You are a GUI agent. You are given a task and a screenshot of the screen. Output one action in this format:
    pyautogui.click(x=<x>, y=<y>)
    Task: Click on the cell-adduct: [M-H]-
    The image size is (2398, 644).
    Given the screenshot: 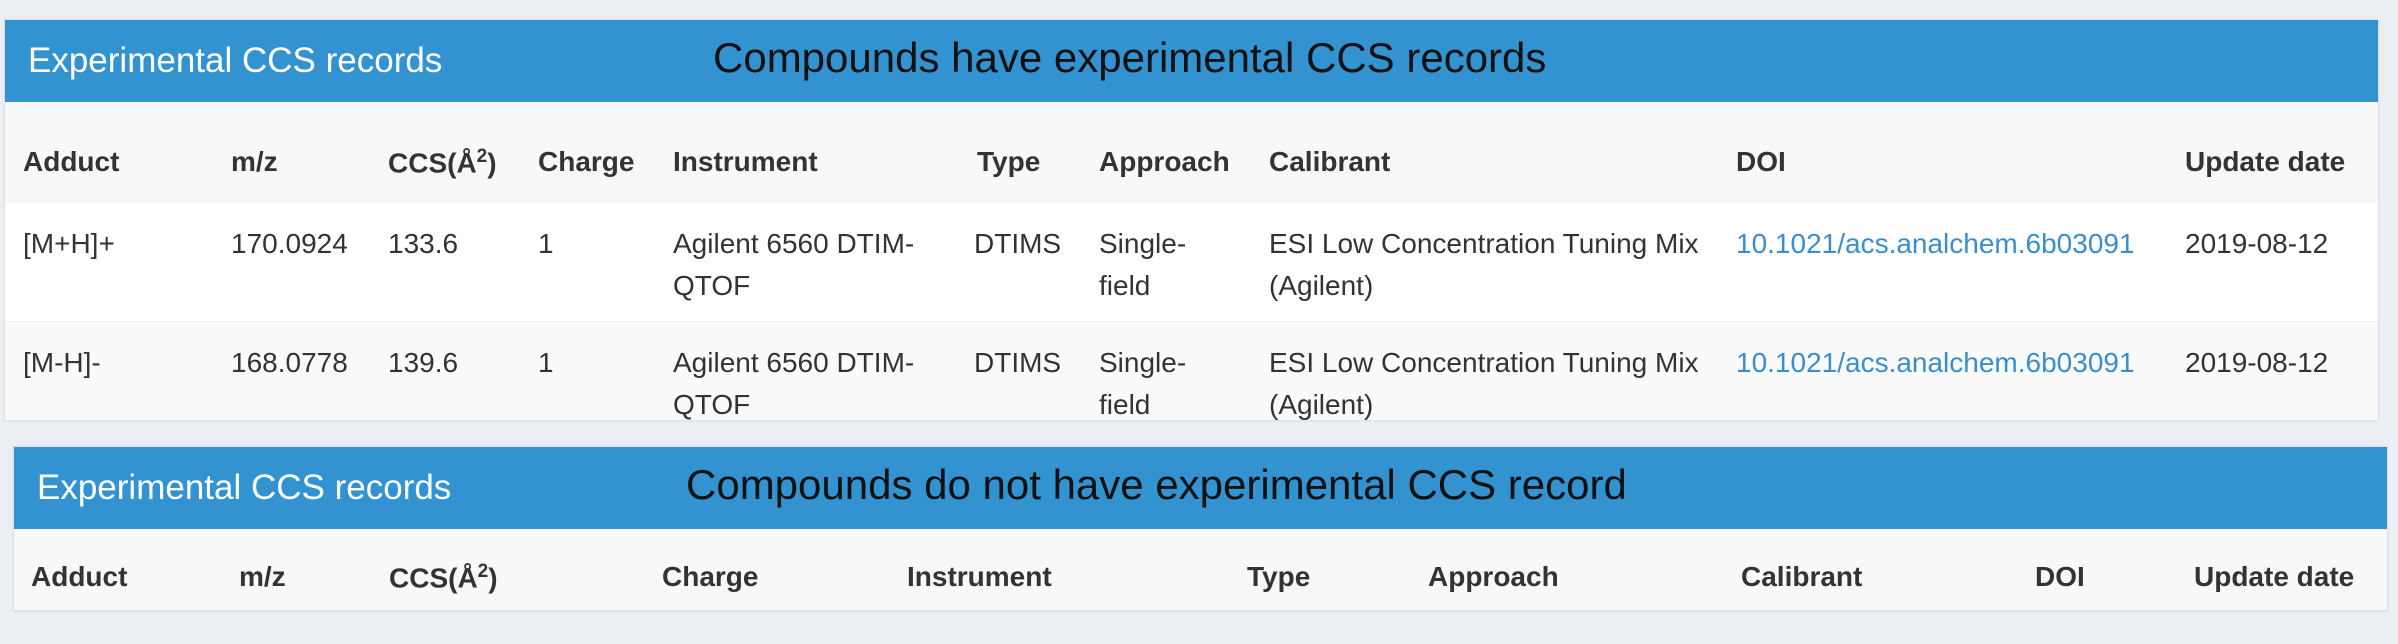 What is the action you would take?
    pyautogui.click(x=62, y=362)
    